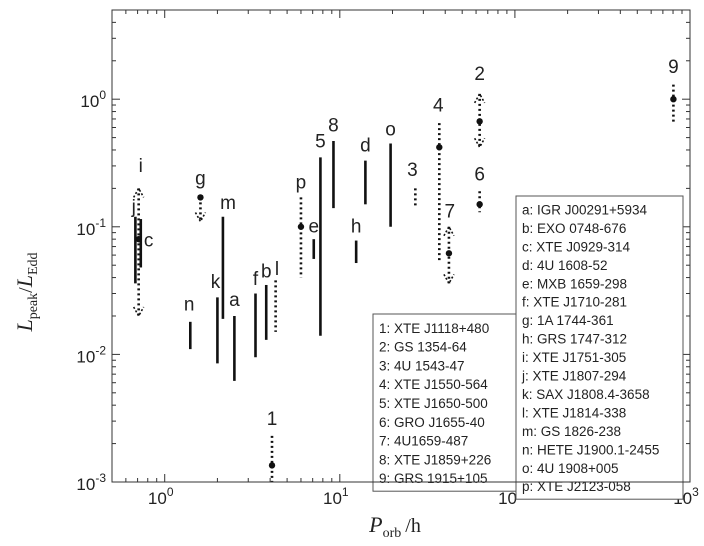 This screenshot has height=546, width=704. Describe the element at coordinates (91, 354) in the screenshot. I see `y-tick-label: 10⁻²` at that location.